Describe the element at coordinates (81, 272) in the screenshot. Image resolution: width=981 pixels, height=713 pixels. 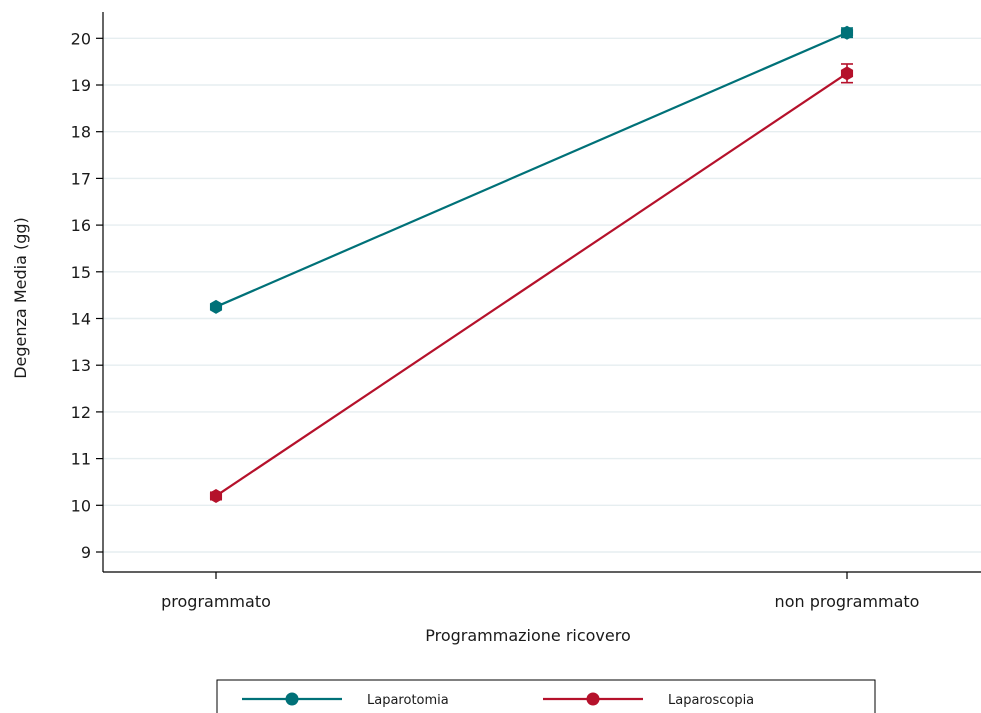
I see `y-tick-label: 15` at that location.